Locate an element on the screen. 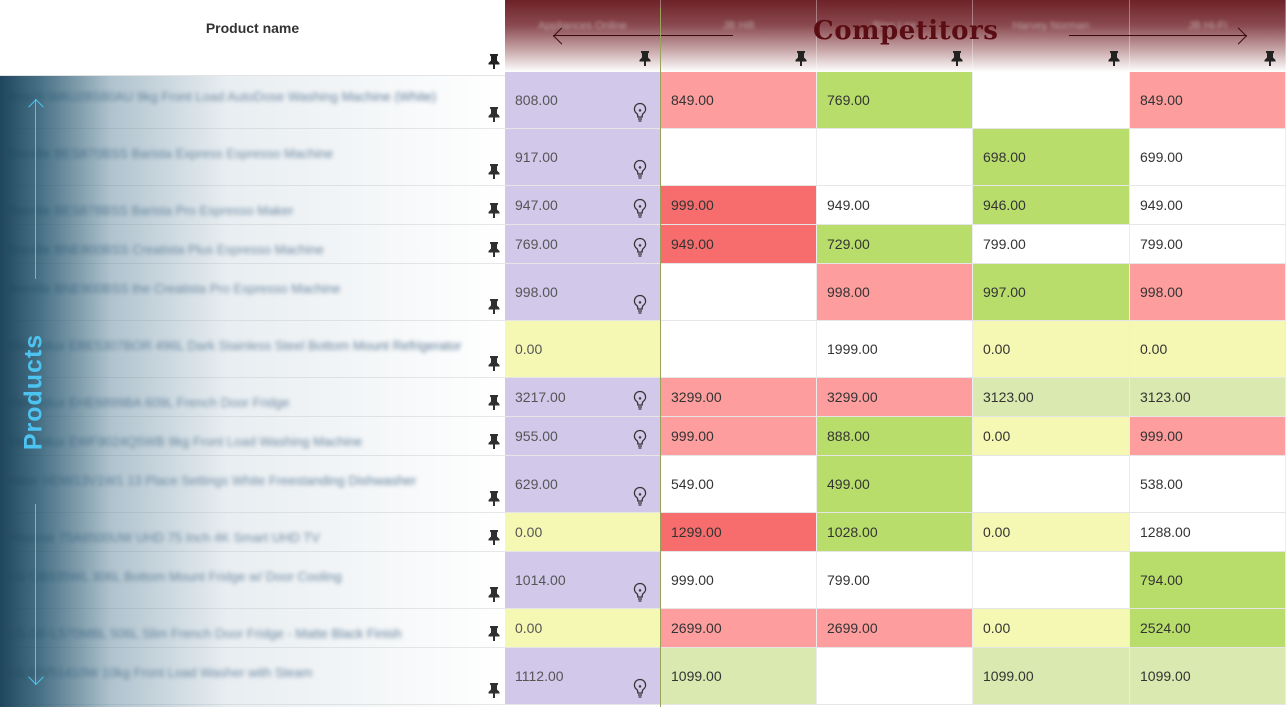 The height and width of the screenshot is (707, 1286). own-price-cell: 1014.00 is located at coordinates (583, 580).